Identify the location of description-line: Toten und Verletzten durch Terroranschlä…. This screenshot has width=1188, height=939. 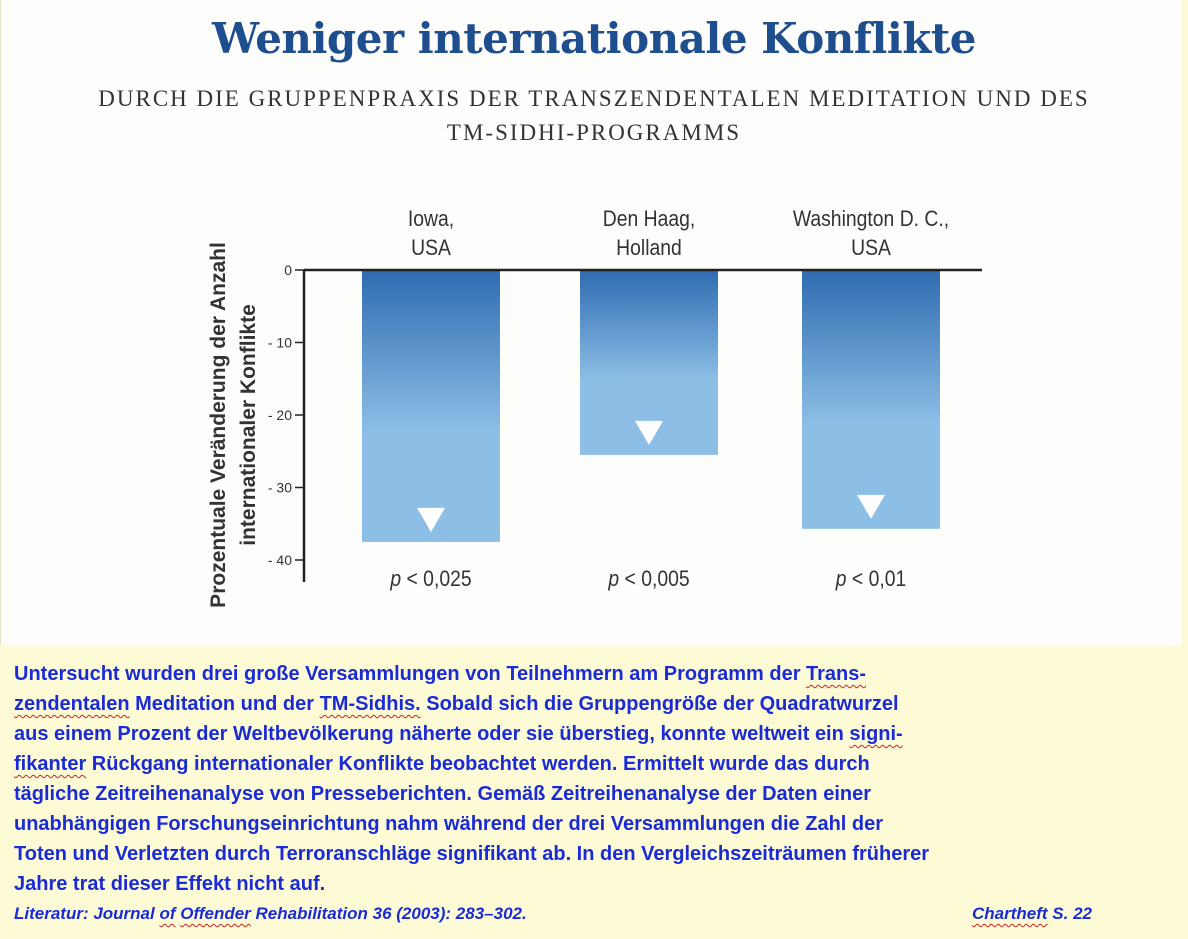
(598, 854).